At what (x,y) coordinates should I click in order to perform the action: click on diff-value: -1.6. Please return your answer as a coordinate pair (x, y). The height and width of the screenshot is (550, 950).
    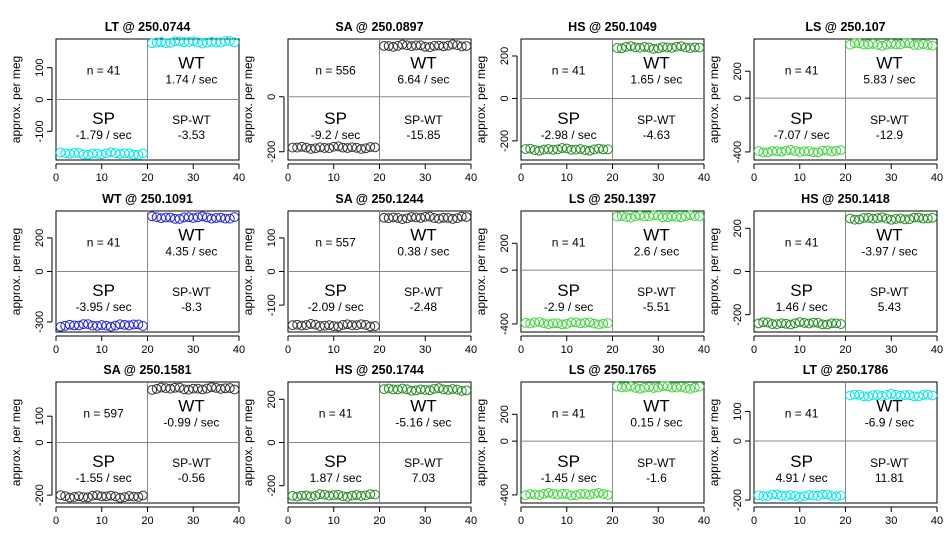
    Looking at the image, I should click on (656, 478).